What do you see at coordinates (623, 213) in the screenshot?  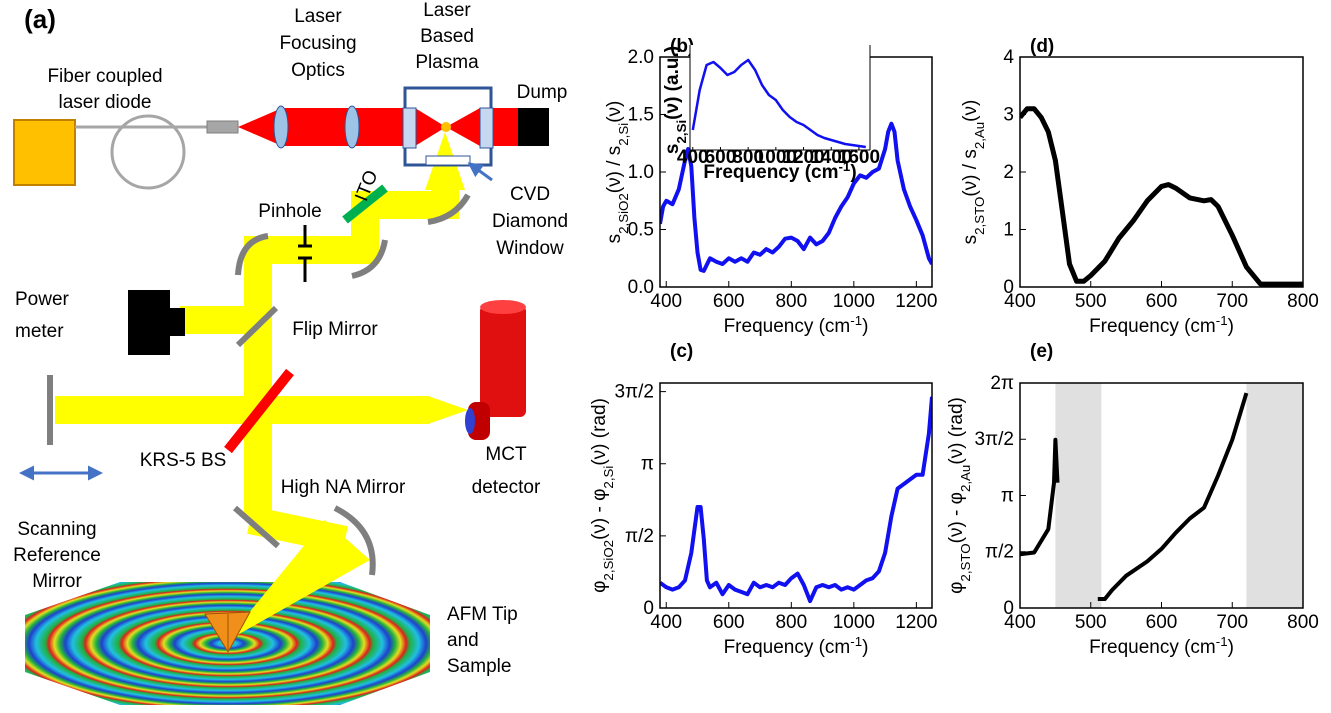 I see `label-part: 2,SiO2` at bounding box center [623, 213].